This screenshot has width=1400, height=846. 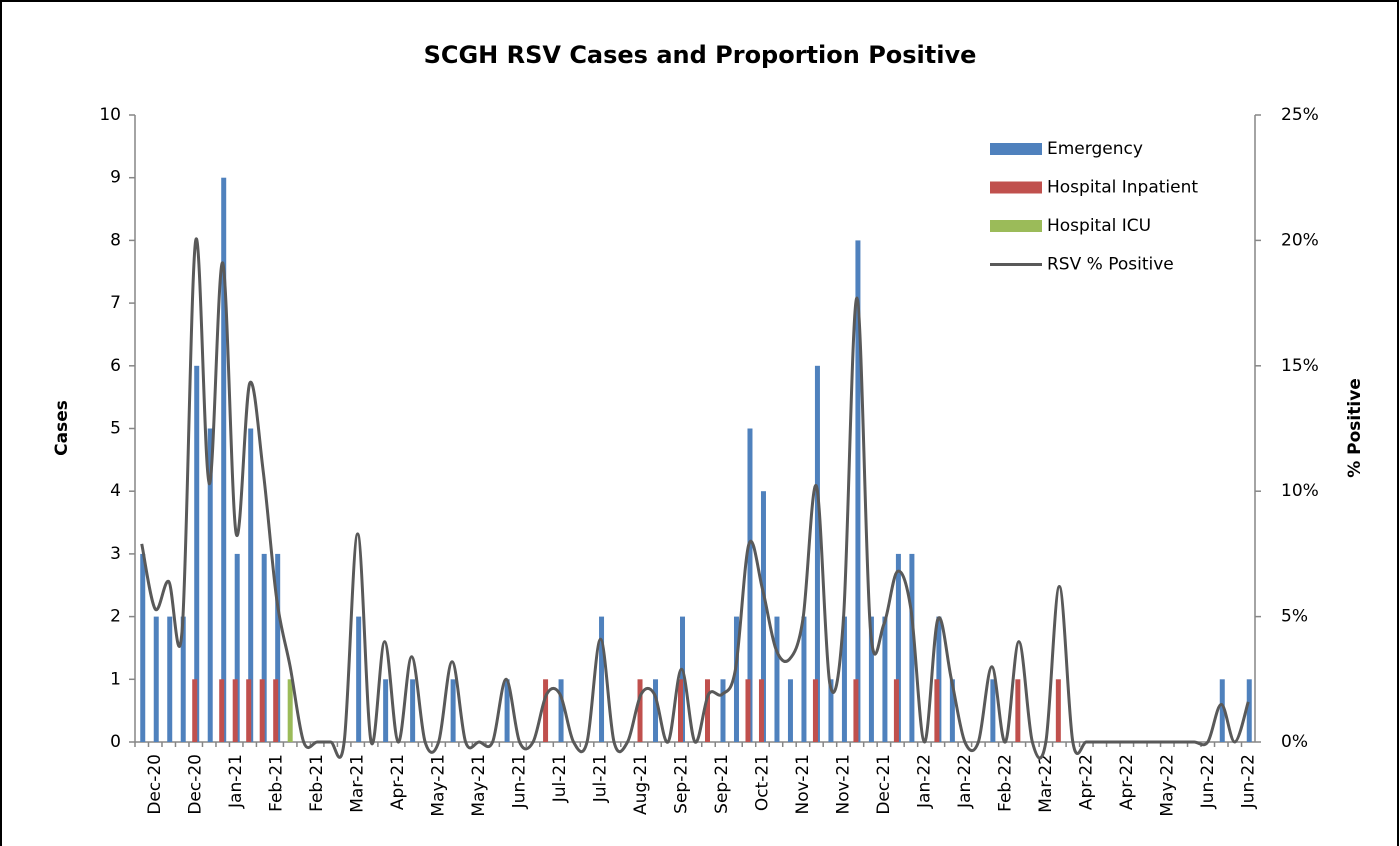 What do you see at coordinates (115, 178) in the screenshot?
I see `y-tick-label: 9` at bounding box center [115, 178].